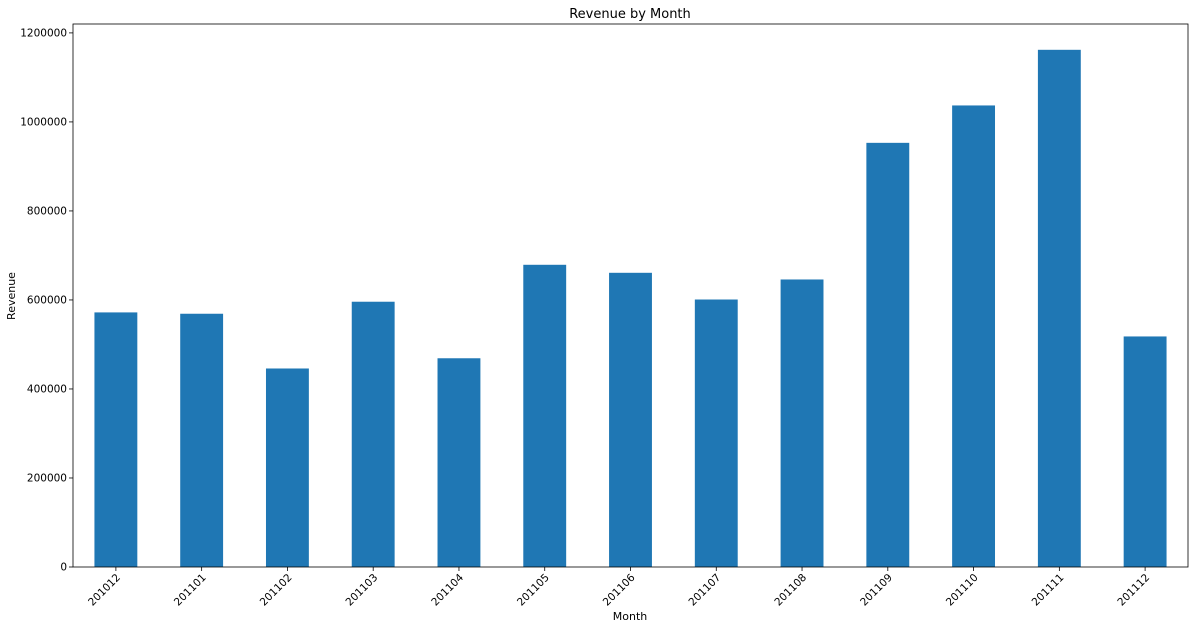  What do you see at coordinates (630, 14) in the screenshot?
I see `chart-title: Revenue by Month` at bounding box center [630, 14].